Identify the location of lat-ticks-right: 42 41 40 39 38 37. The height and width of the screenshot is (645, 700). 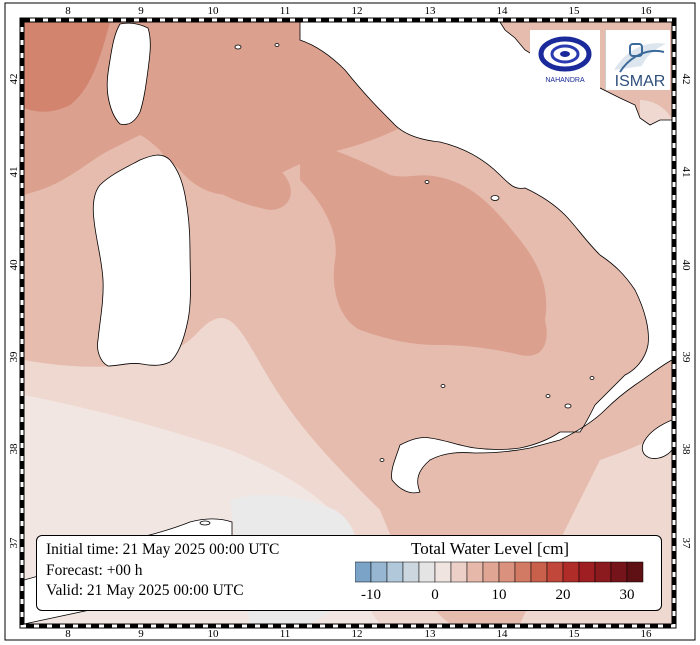
(686, 312).